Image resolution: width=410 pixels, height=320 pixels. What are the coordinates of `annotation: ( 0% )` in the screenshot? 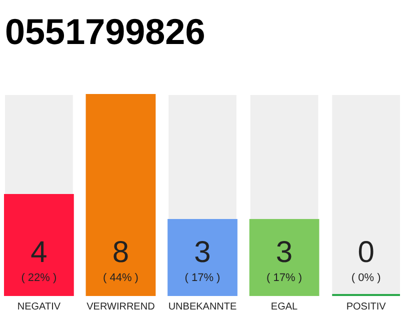 It's located at (366, 278).